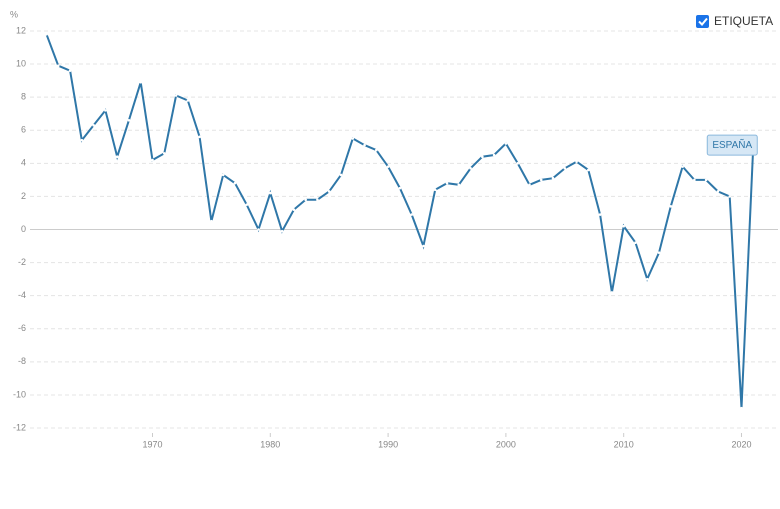 The image size is (780, 509). What do you see at coordinates (23, 229) in the screenshot?
I see `y-tick-label: 0` at bounding box center [23, 229].